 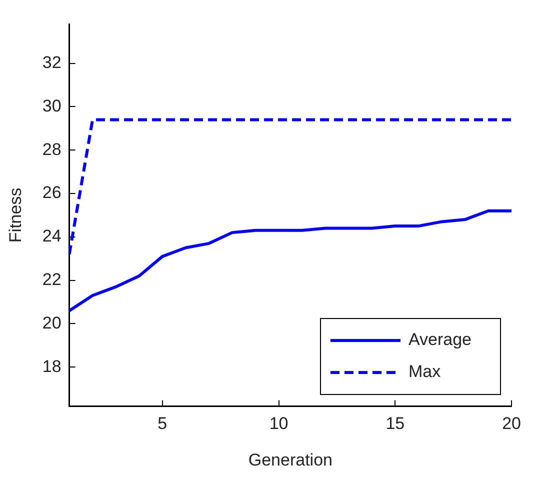 I want to click on x-tick-label: 10, so click(x=278, y=424).